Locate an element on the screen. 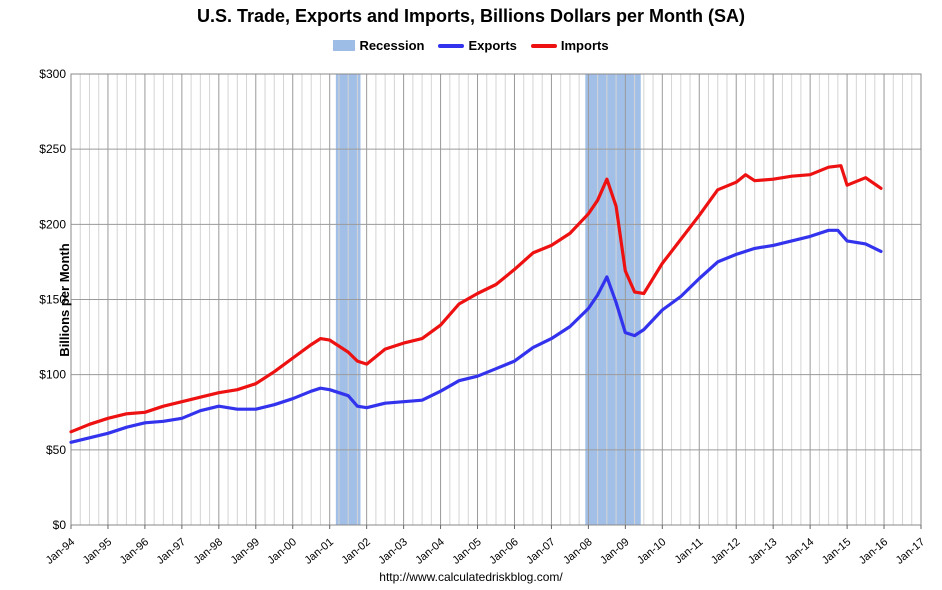 This screenshot has height=590, width=942. x-tick-label: Jan-12 is located at coordinates (725, 551).